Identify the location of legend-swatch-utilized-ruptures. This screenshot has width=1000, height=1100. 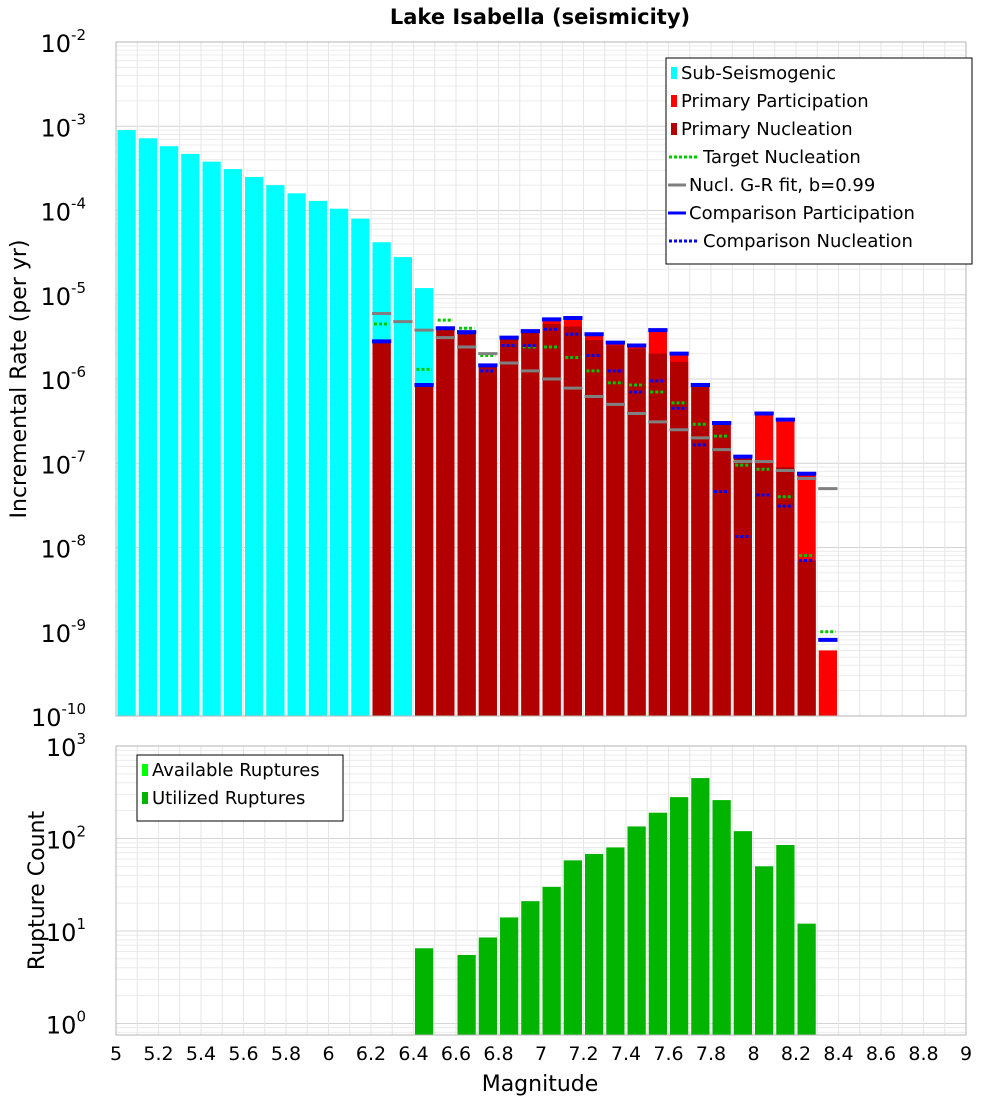
(145, 798).